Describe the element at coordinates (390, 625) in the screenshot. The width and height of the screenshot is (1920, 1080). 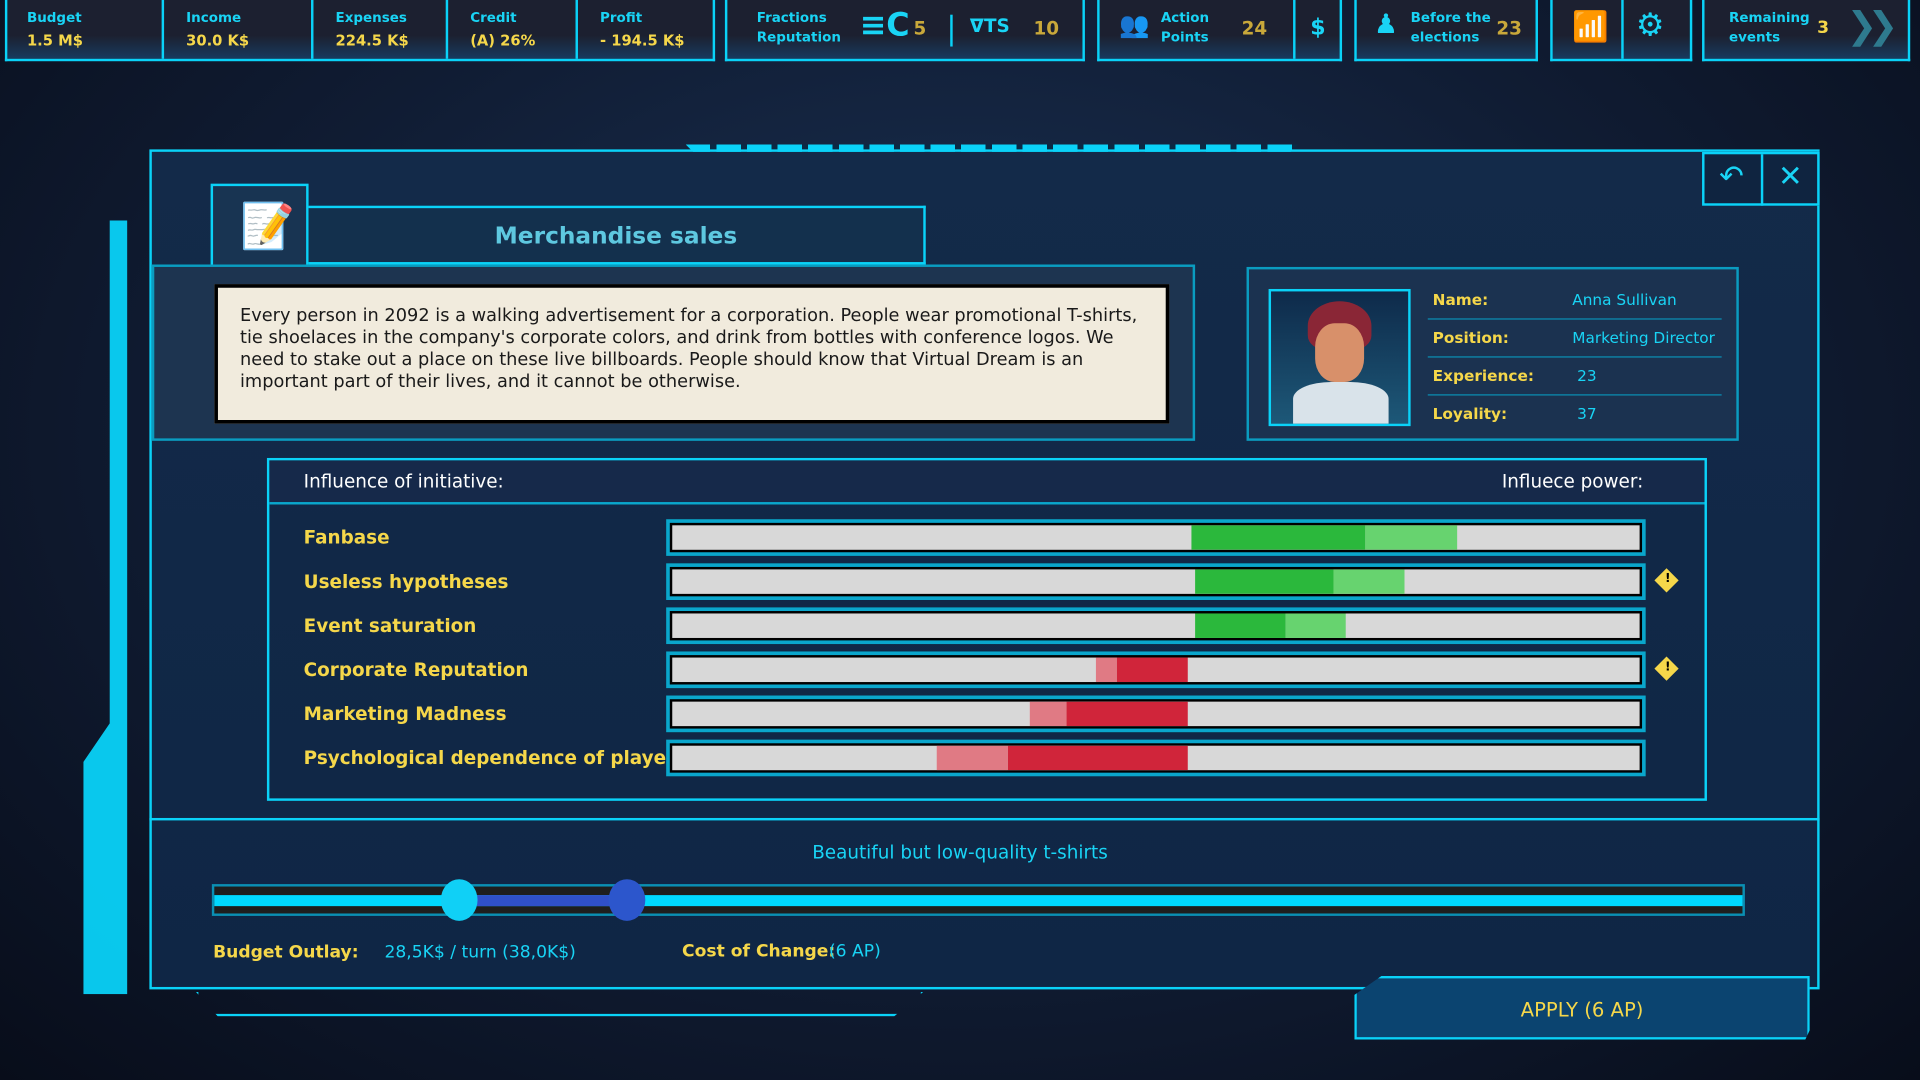
I see `influence-label: Event saturation` at that location.